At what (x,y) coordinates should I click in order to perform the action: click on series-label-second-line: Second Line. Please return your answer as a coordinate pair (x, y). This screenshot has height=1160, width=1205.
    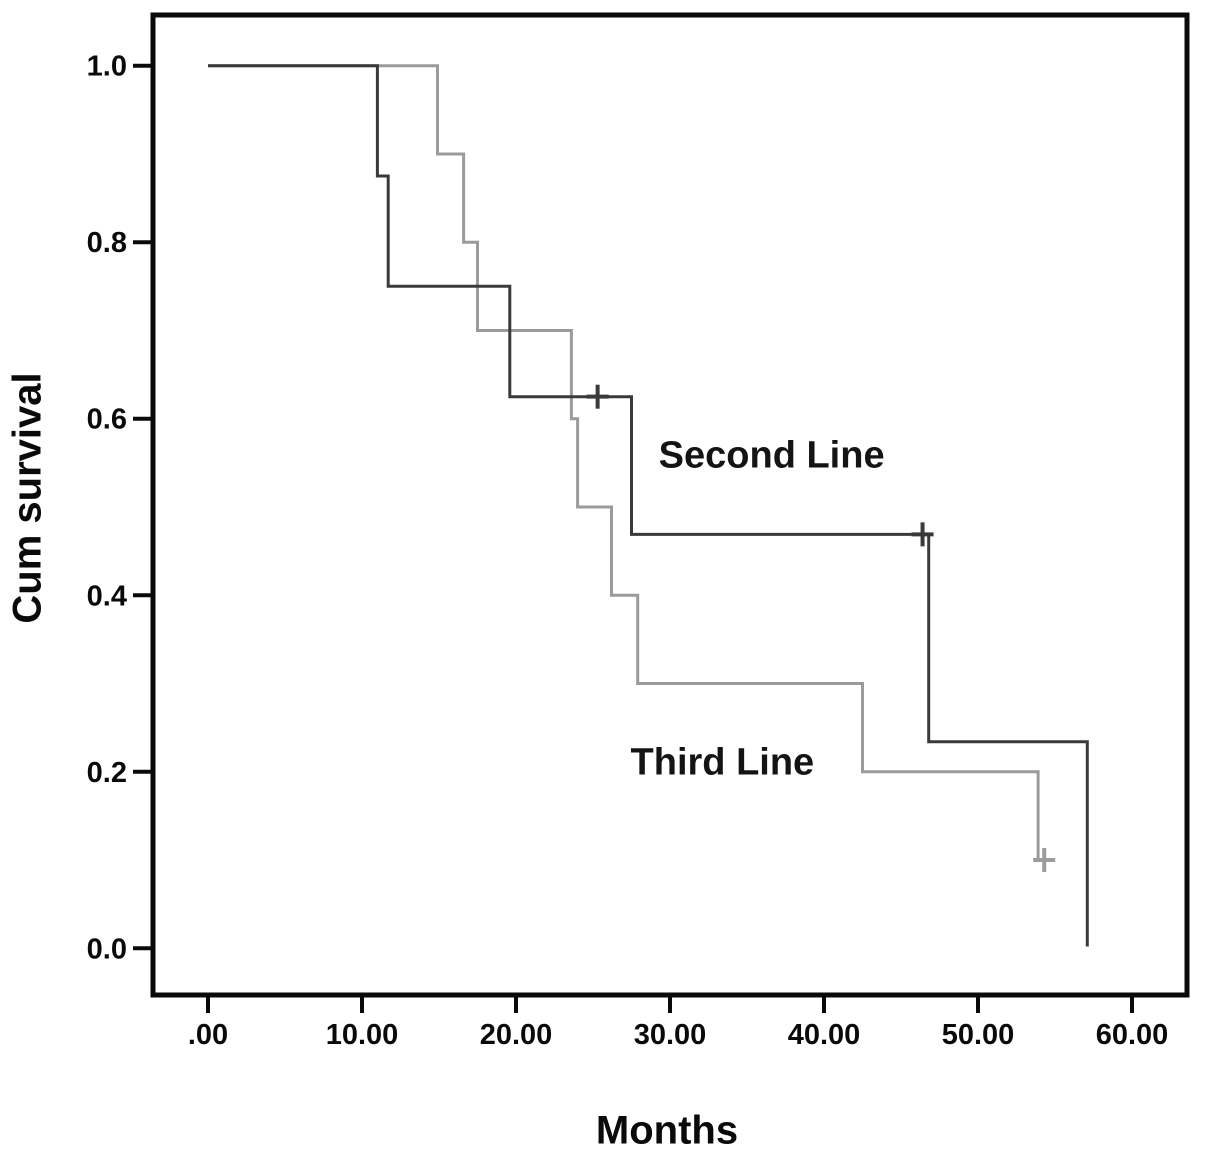
    Looking at the image, I should click on (771, 455).